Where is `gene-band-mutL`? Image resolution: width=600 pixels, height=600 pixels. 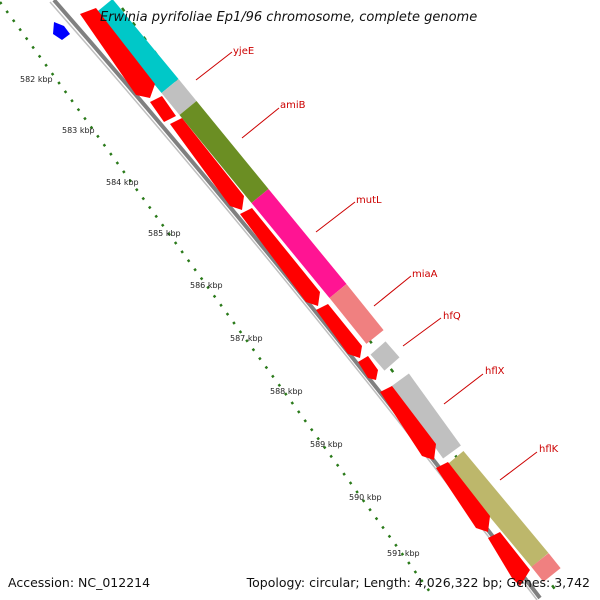 gene-band-mutL is located at coordinates (299, 243).